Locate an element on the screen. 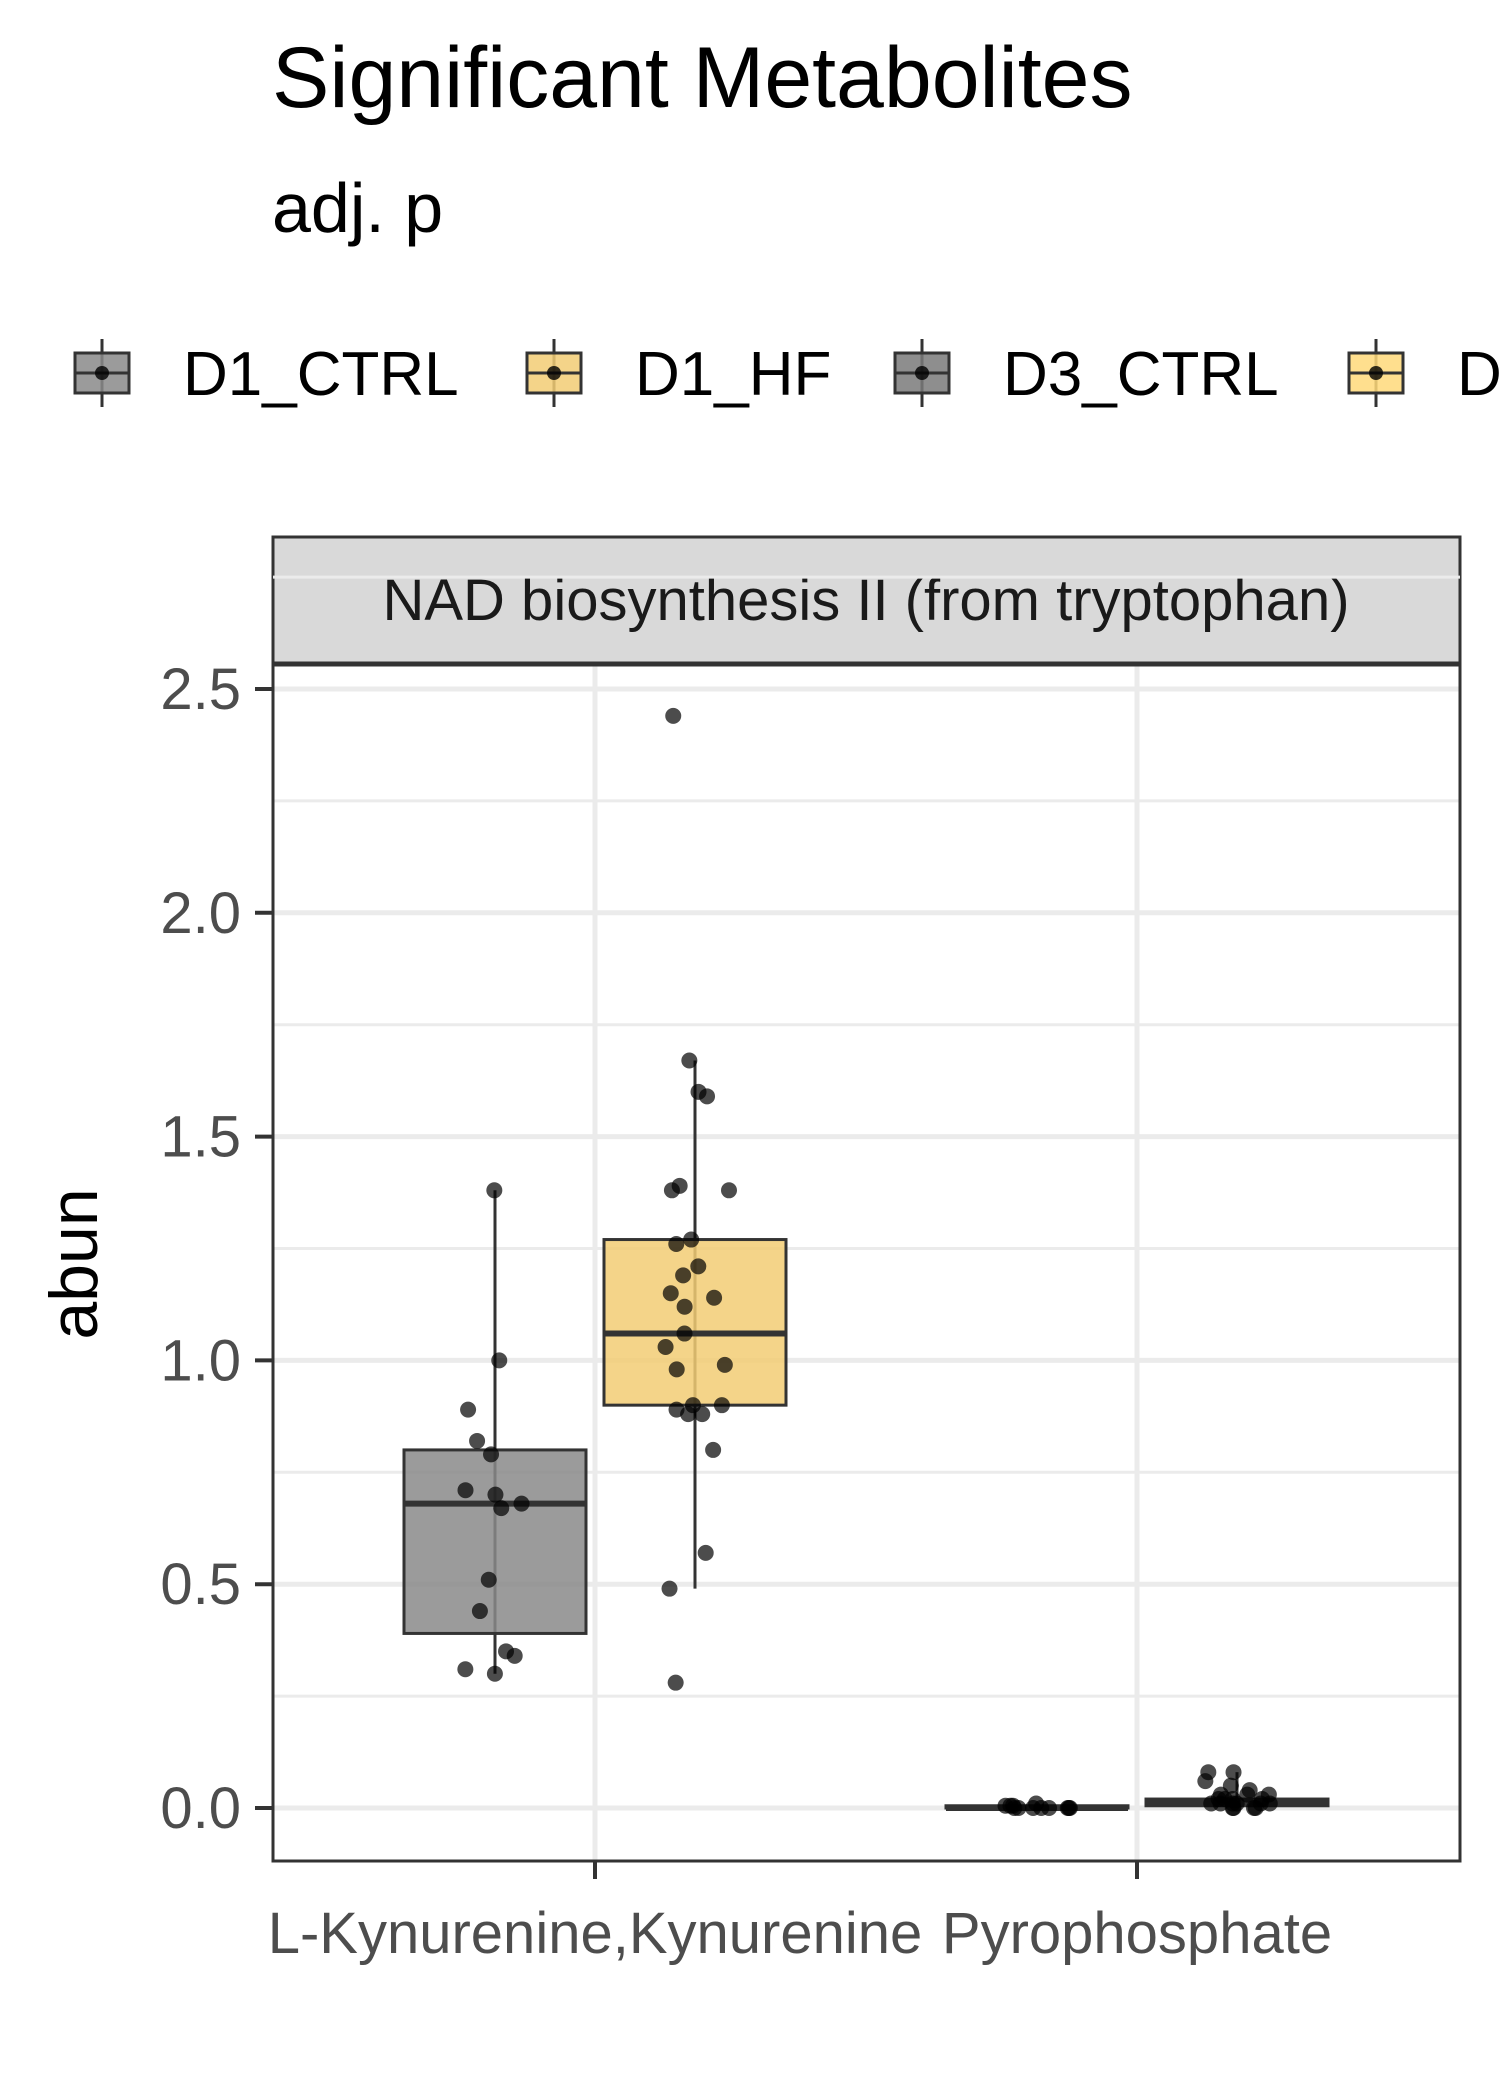 The width and height of the screenshot is (1500, 2100). chart-subtitle: adj. p is located at coordinates (357, 208).